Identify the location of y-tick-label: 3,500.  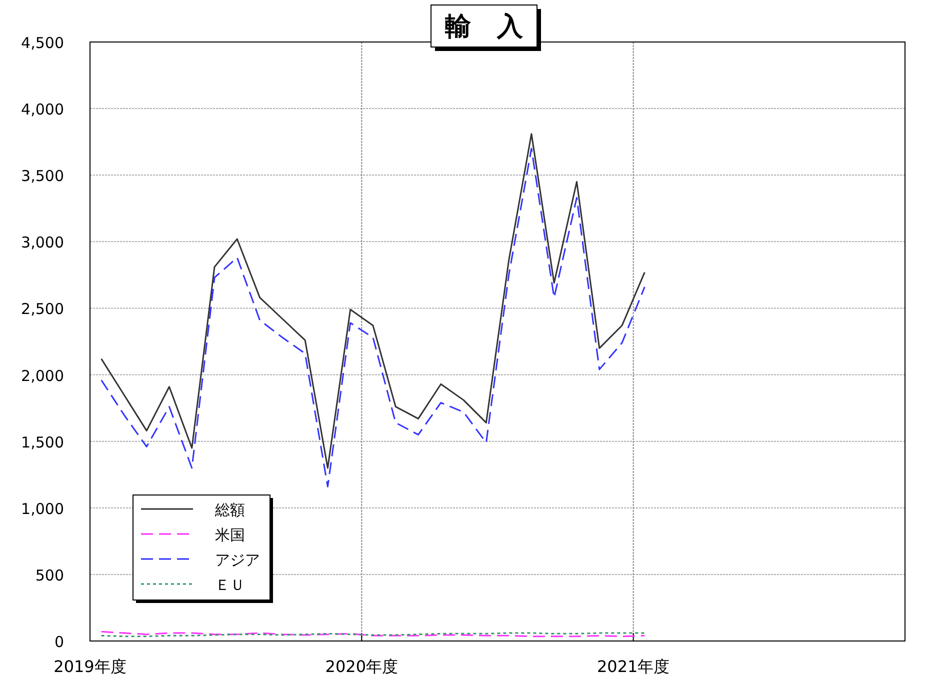
(42, 176).